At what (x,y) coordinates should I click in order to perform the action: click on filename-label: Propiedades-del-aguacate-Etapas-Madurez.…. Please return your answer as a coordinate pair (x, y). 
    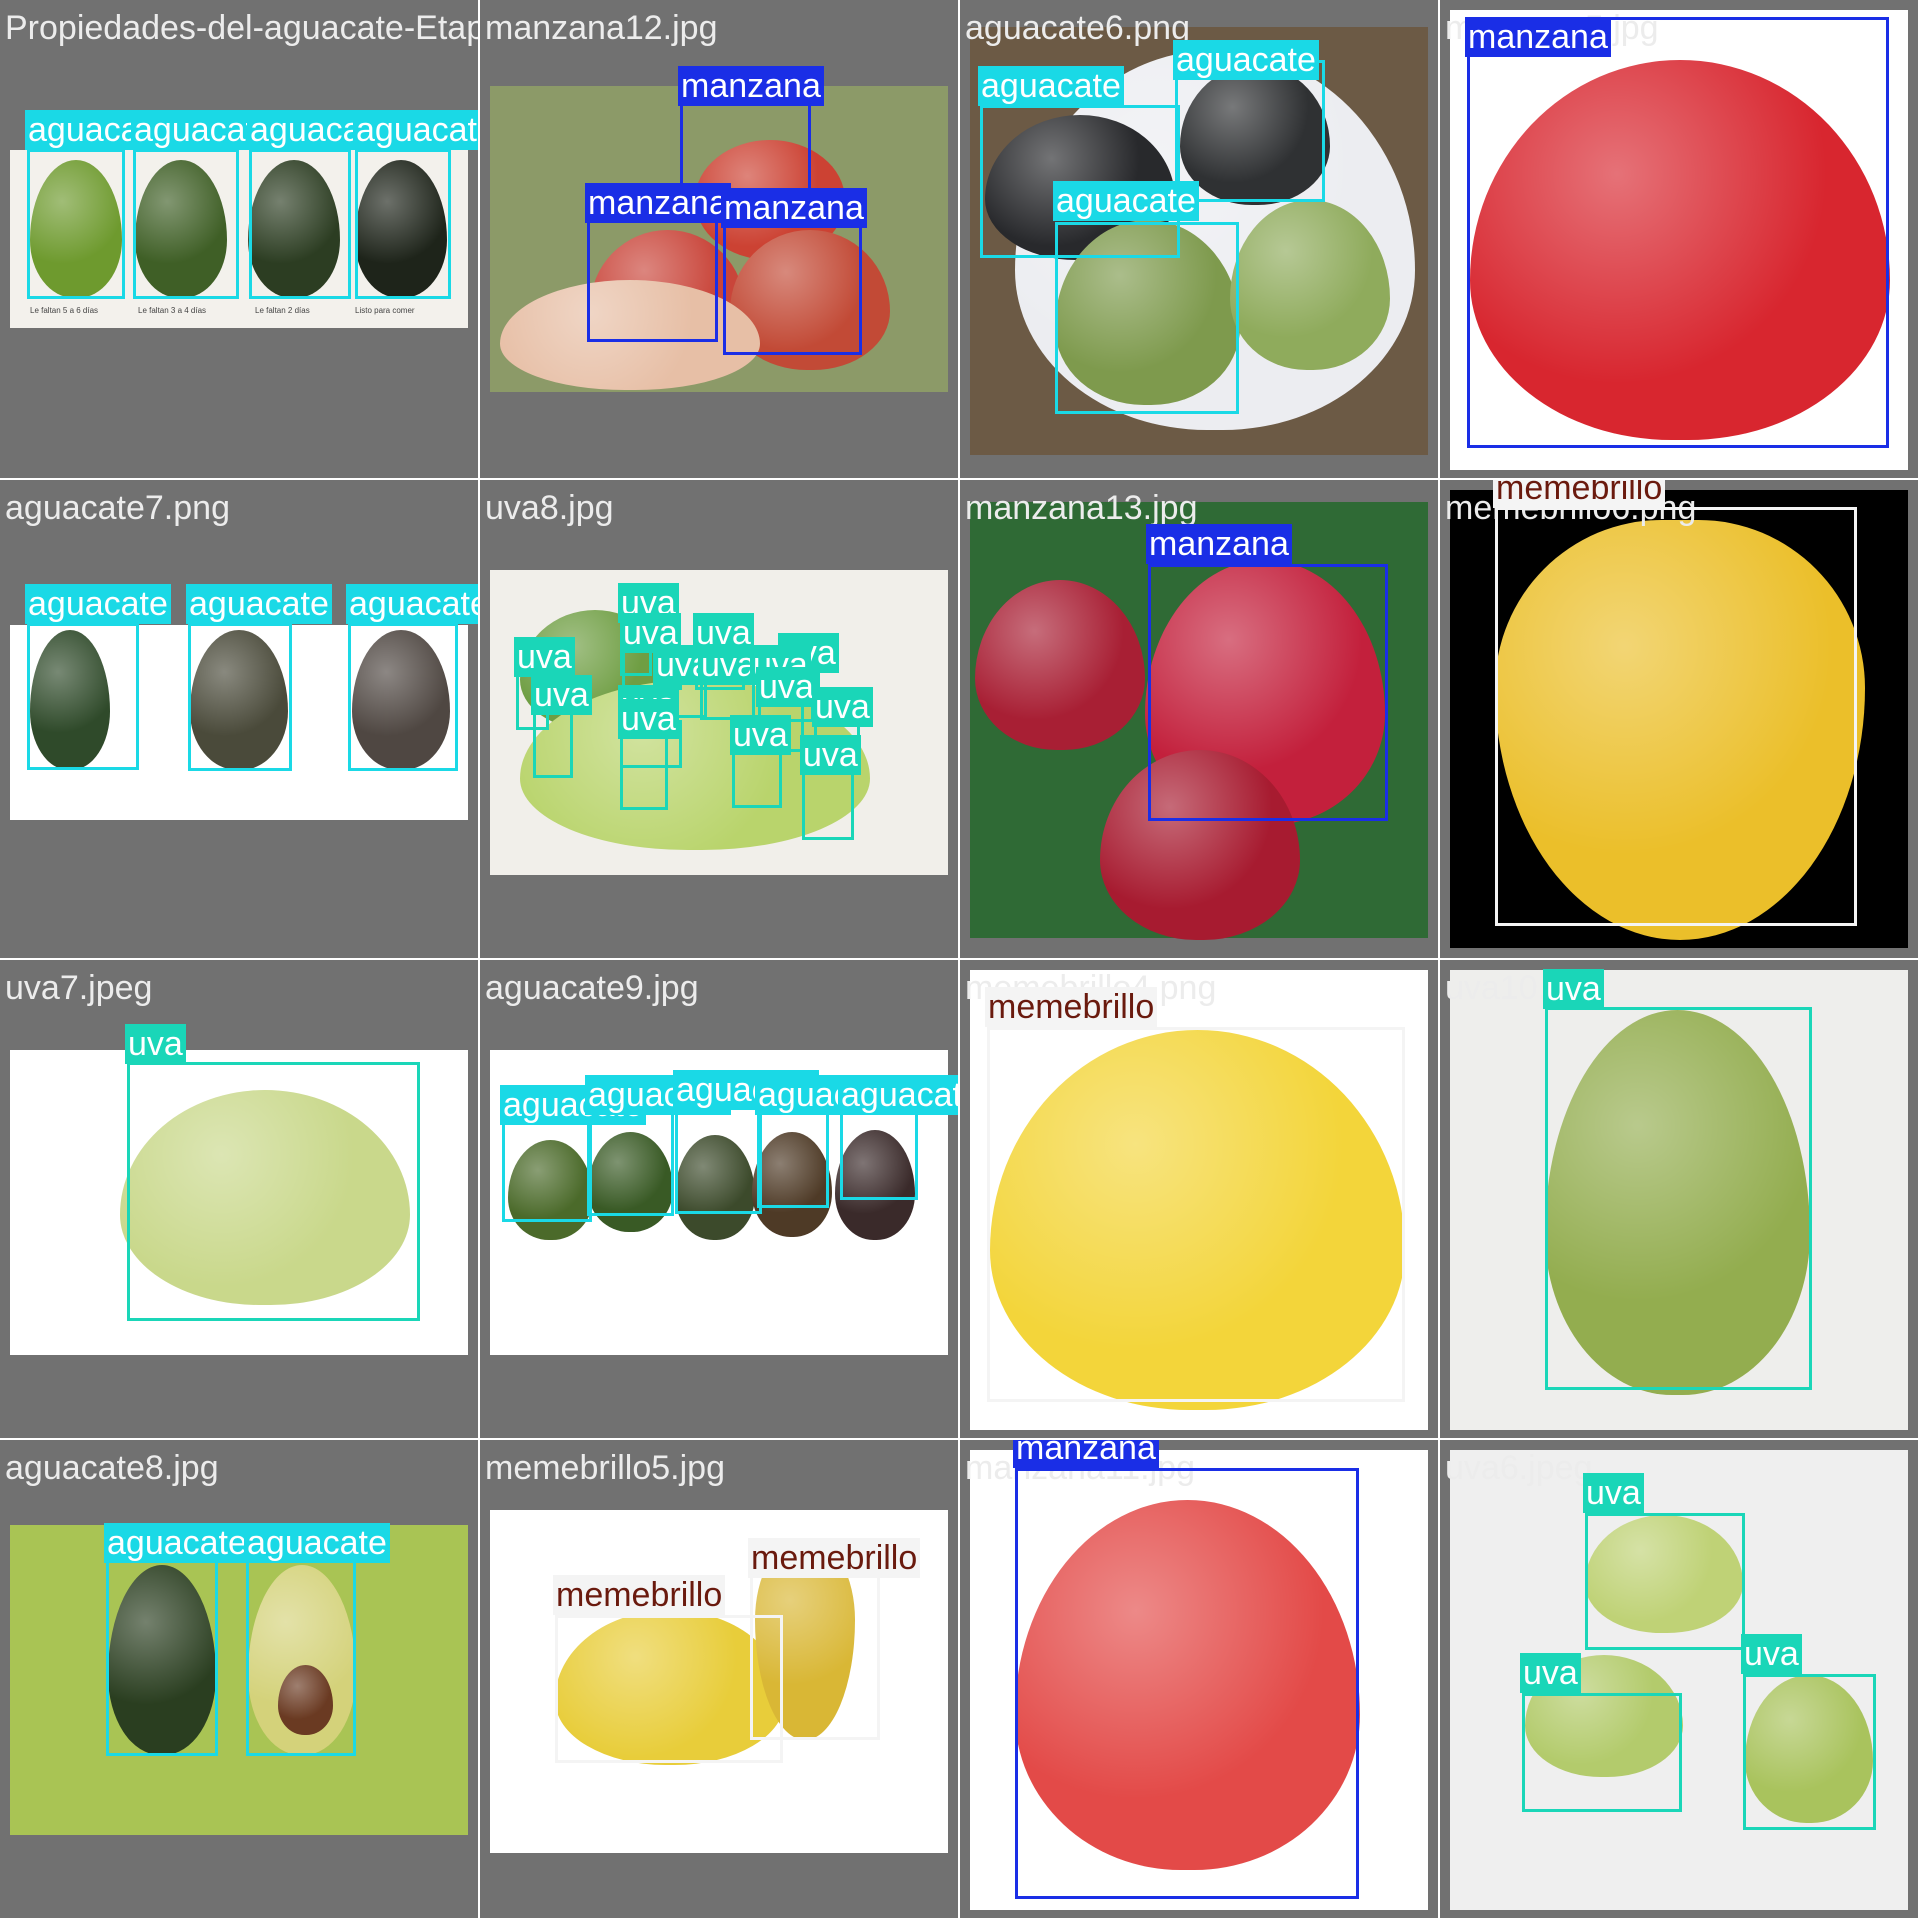
    Looking at the image, I should click on (241, 28).